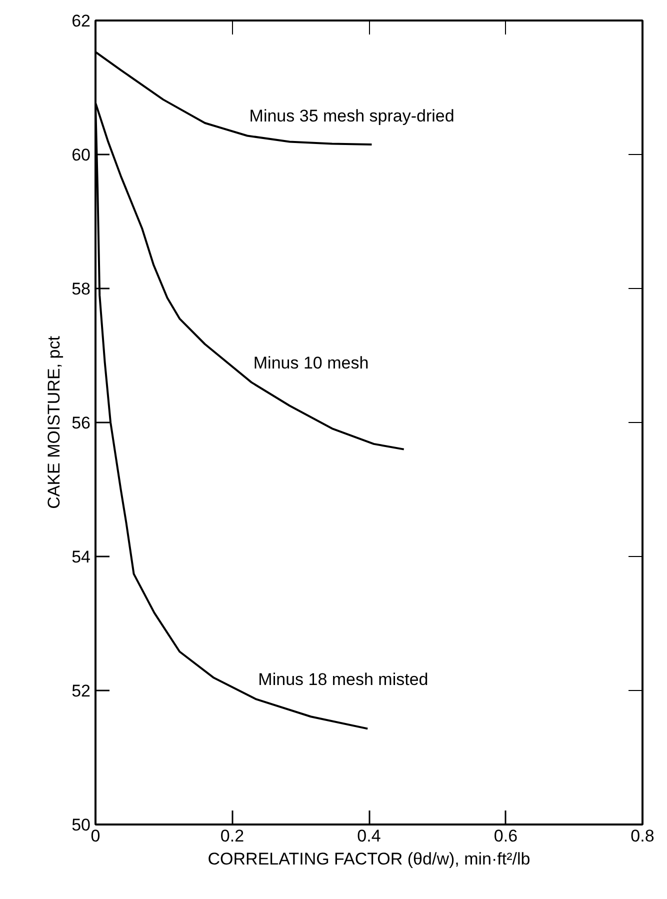 The width and height of the screenshot is (667, 899). I want to click on x-tick-label: 0, so click(95, 836).